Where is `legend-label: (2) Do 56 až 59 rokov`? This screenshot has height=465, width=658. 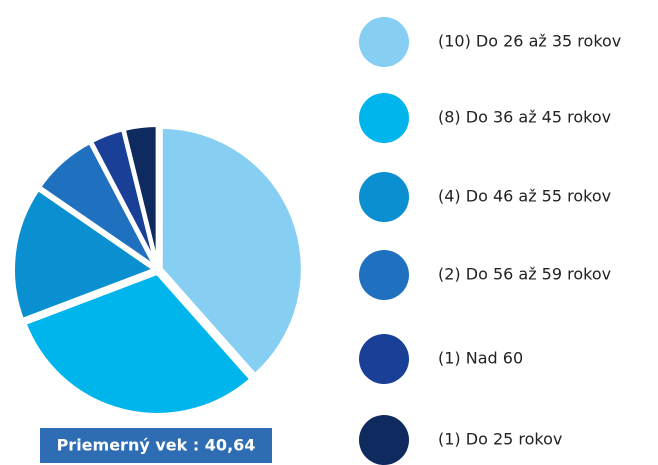
legend-label: (2) Do 56 až 59 rokov is located at coordinates (524, 274).